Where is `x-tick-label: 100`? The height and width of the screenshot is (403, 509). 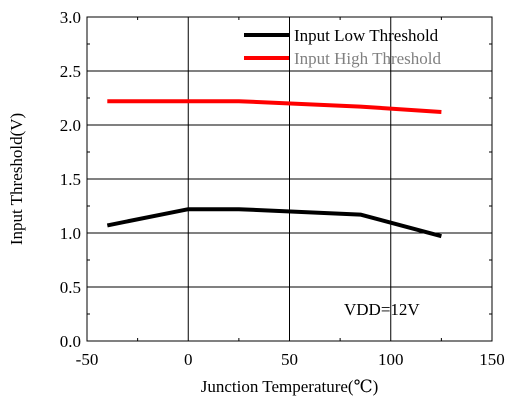
x-tick-label: 100 is located at coordinates (391, 359).